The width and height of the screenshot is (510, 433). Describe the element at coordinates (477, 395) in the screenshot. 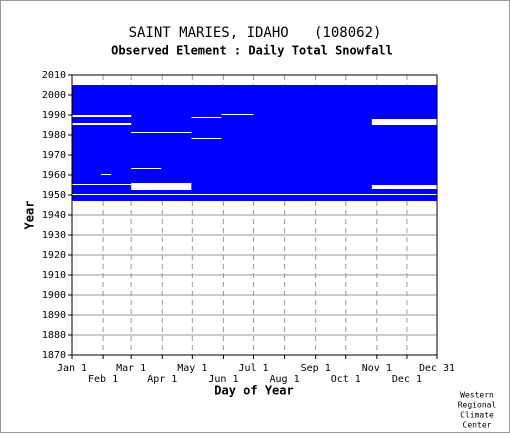

I see `credit-text: Western` at that location.